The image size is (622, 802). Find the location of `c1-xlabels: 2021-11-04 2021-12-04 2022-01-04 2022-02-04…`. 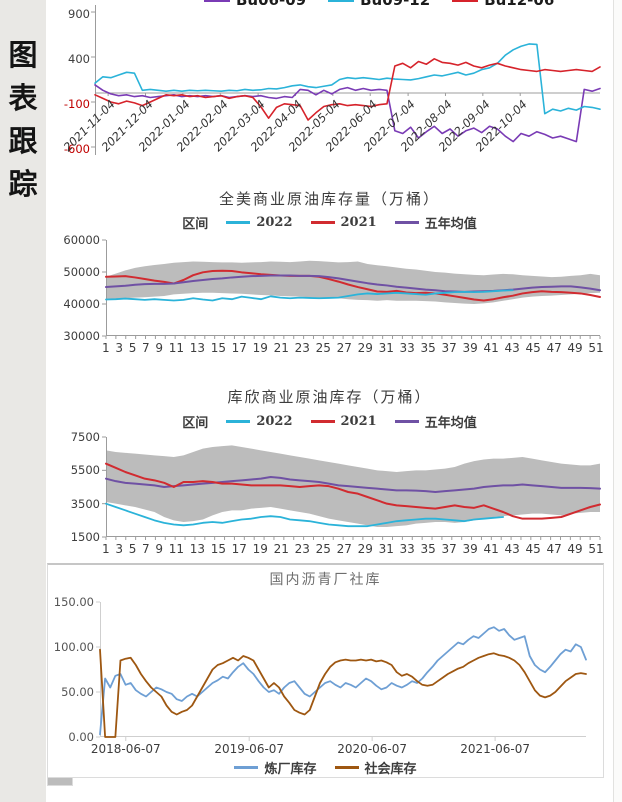

c1-xlabels: 2021-11-04 2021-12-04 2022-01-04 2022-02-04… is located at coordinates (295, 126).